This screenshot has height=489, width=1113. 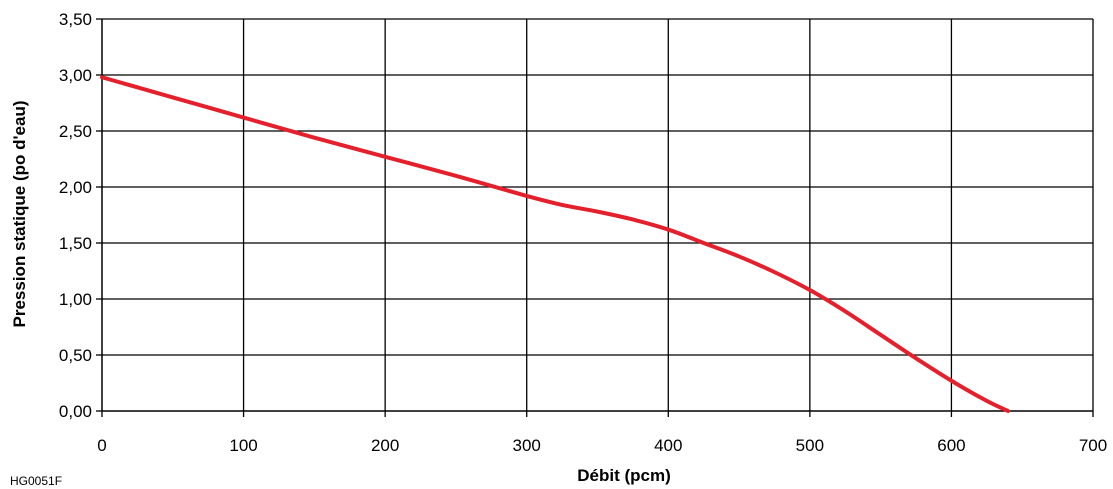 What do you see at coordinates (75, 411) in the screenshot?
I see `y-tick-label: 0,00` at bounding box center [75, 411].